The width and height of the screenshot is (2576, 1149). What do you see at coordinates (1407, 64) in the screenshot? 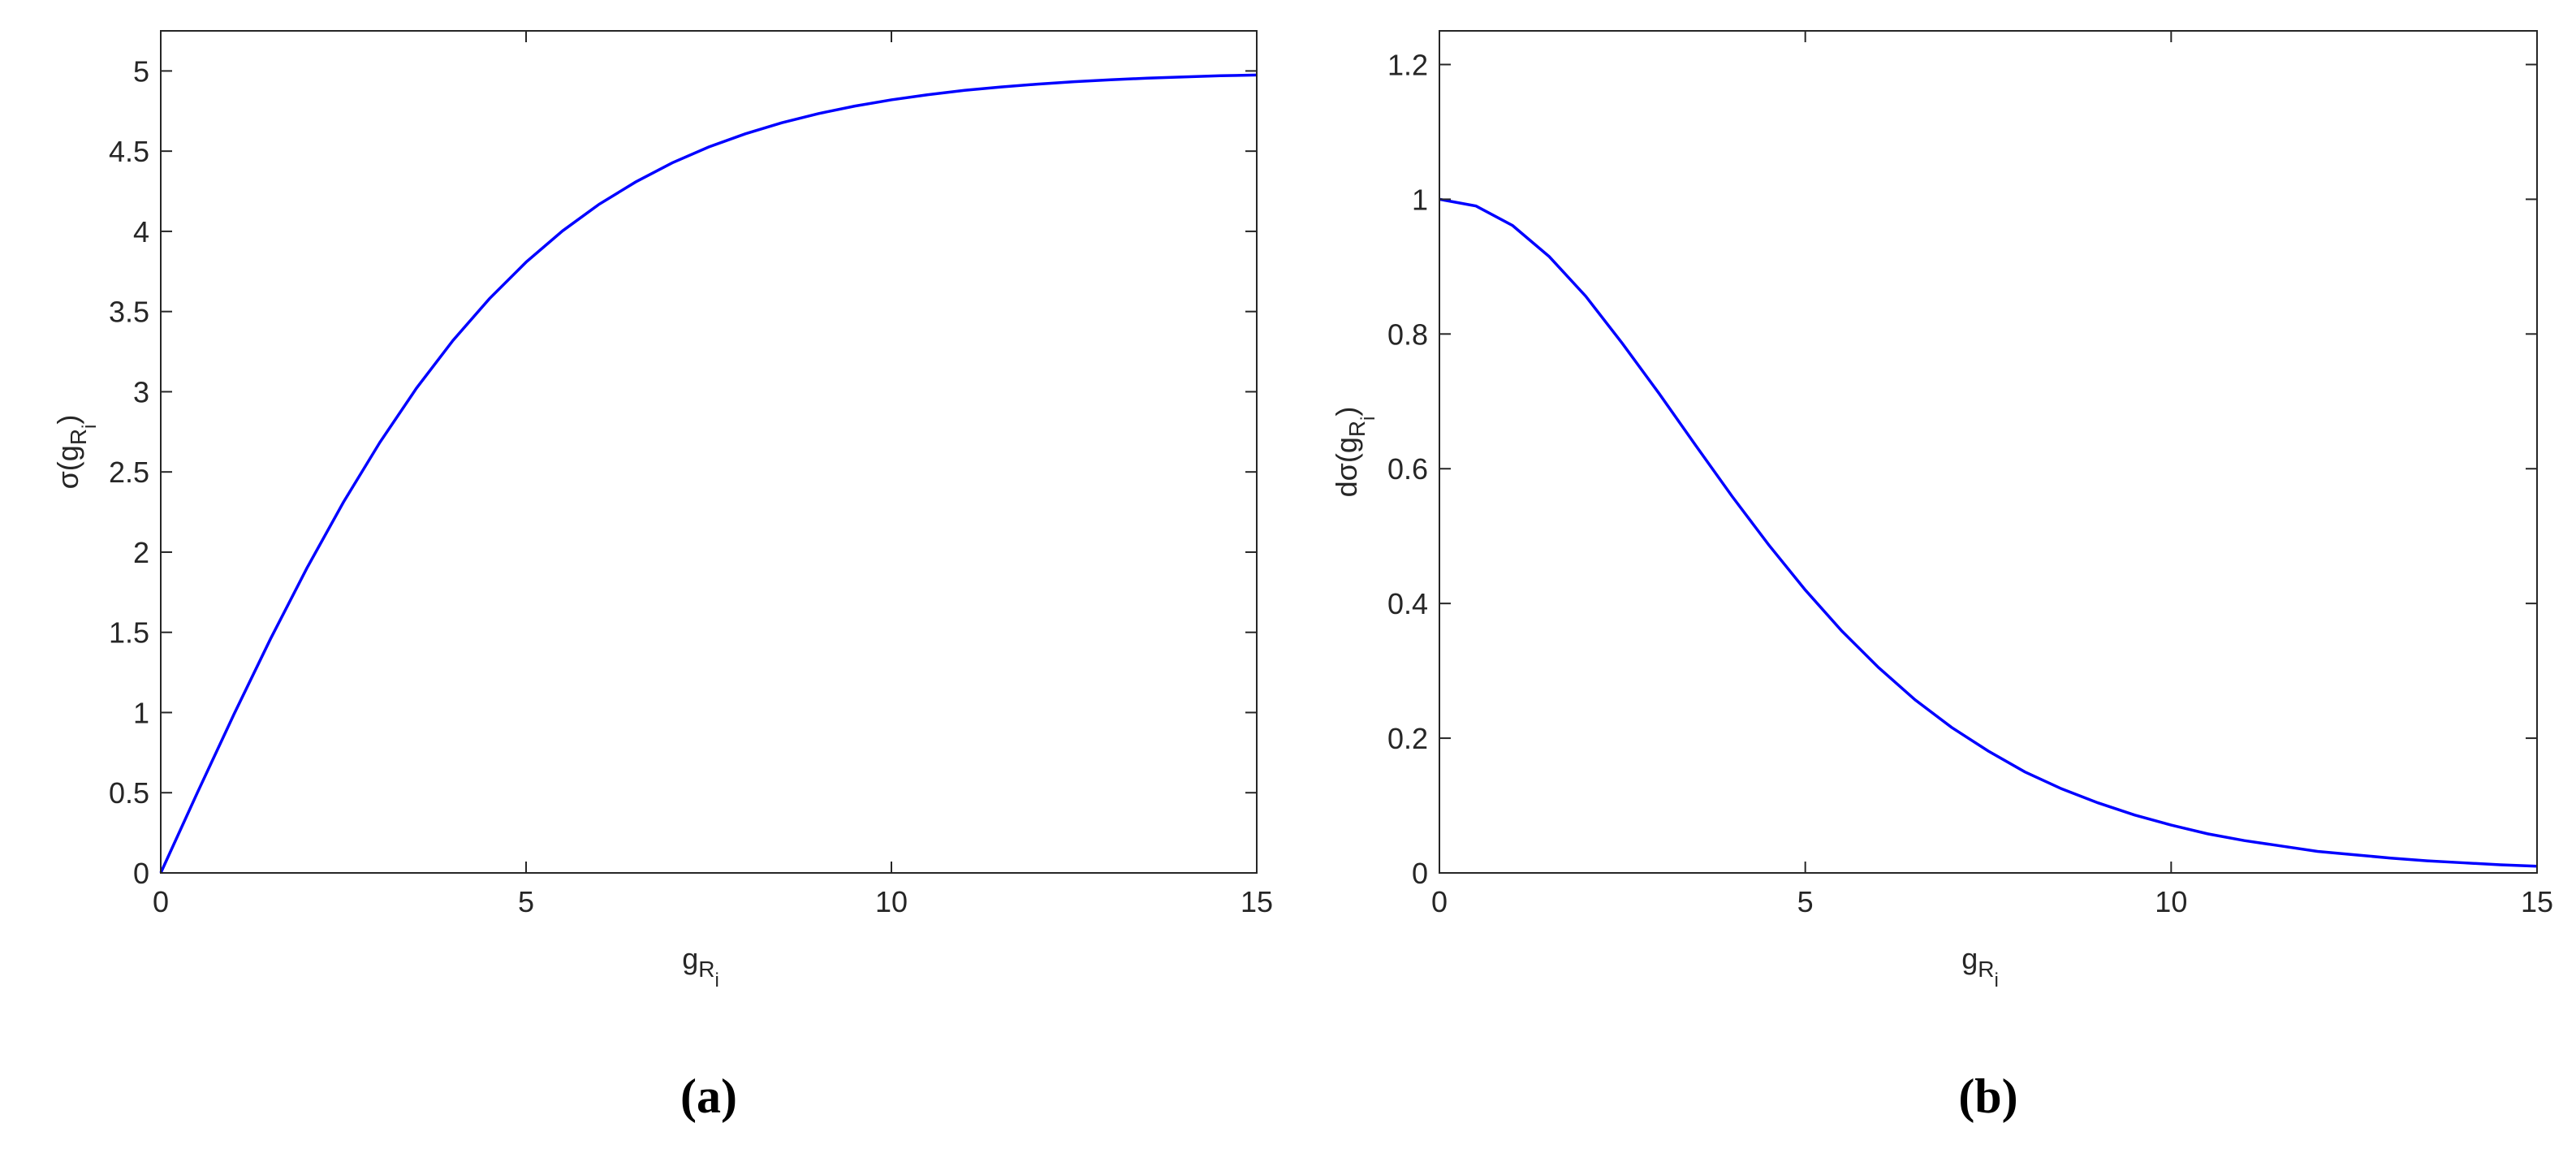
I see `y-tick-label: 1.2` at bounding box center [1407, 64].